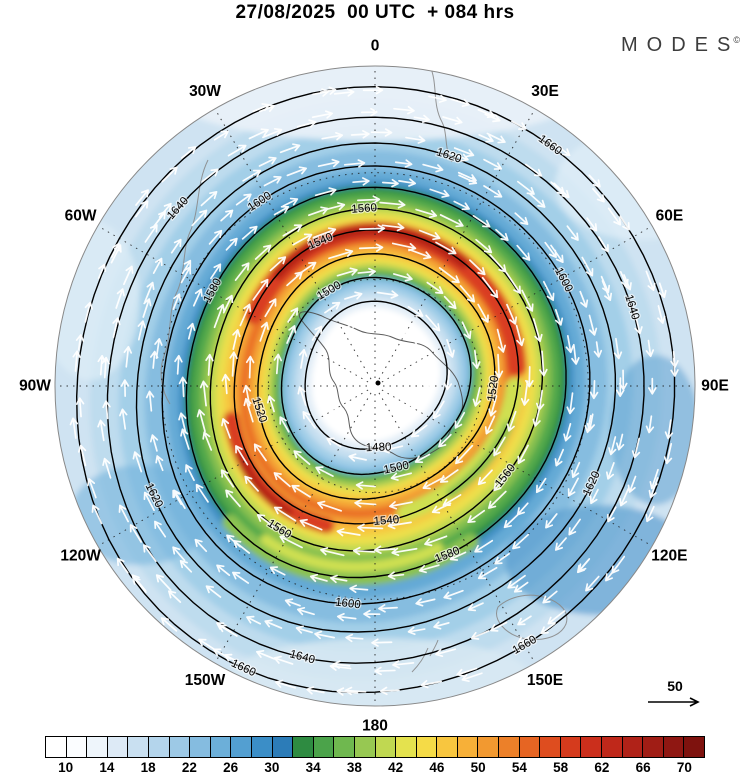 The width and height of the screenshot is (750, 782). Describe the element at coordinates (379, 447) in the screenshot. I see `contour-label: 1480` at that location.